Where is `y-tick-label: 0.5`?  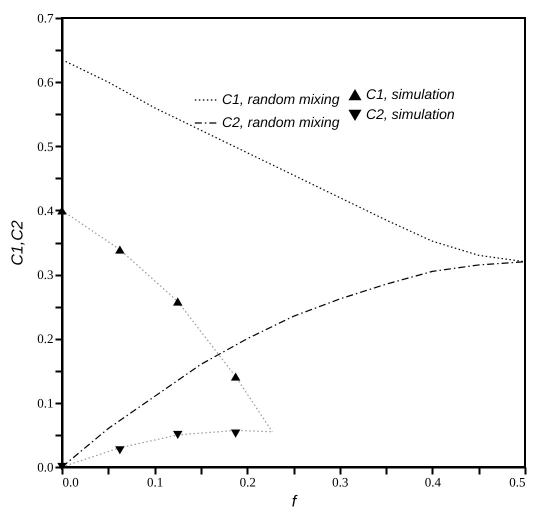 y-tick-label: 0.5 is located at coordinates (45, 146).